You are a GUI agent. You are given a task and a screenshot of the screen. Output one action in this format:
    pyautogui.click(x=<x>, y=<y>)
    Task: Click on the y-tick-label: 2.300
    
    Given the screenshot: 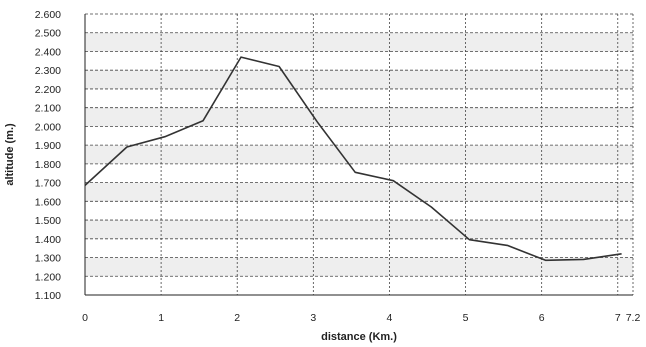 What is the action you would take?
    pyautogui.click(x=48, y=71)
    